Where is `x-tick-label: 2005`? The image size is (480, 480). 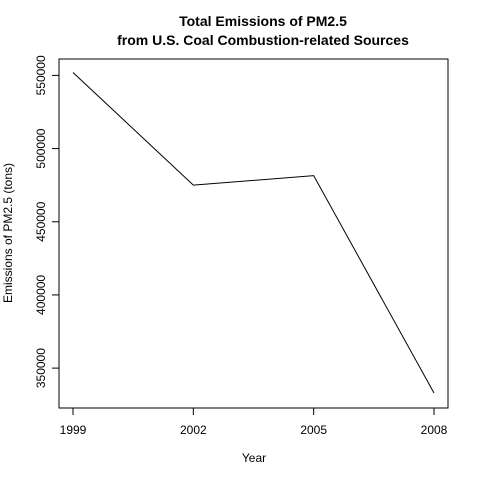 x-tick-label: 2005 is located at coordinates (313, 430).